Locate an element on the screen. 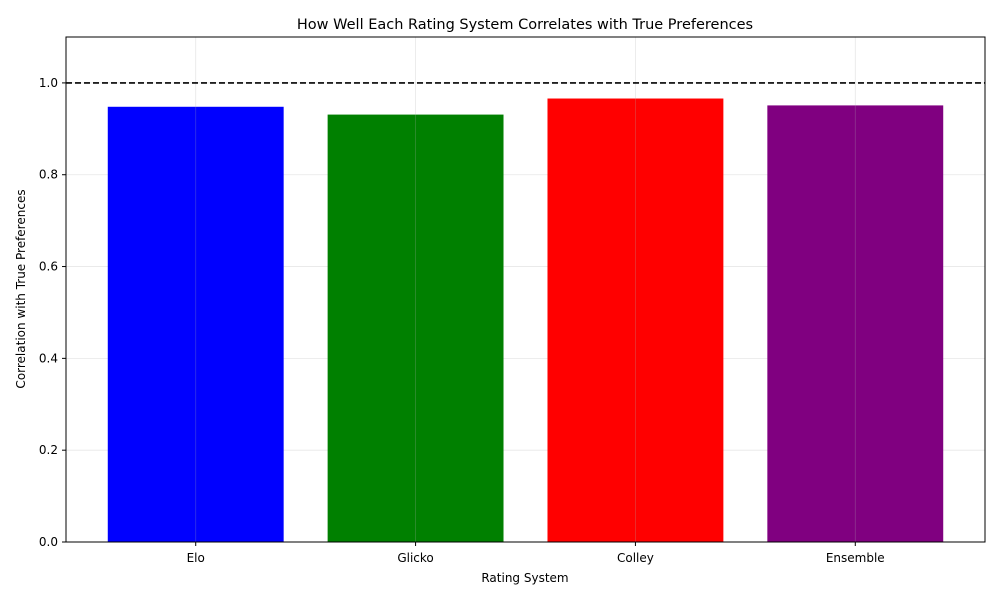  y-tick-label: 0.6 is located at coordinates (48, 267).